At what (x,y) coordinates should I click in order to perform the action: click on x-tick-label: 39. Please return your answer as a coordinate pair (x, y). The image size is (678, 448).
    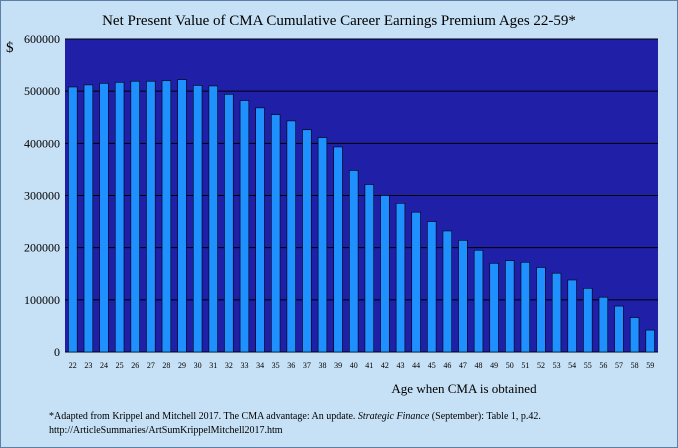
    Looking at the image, I should click on (338, 365).